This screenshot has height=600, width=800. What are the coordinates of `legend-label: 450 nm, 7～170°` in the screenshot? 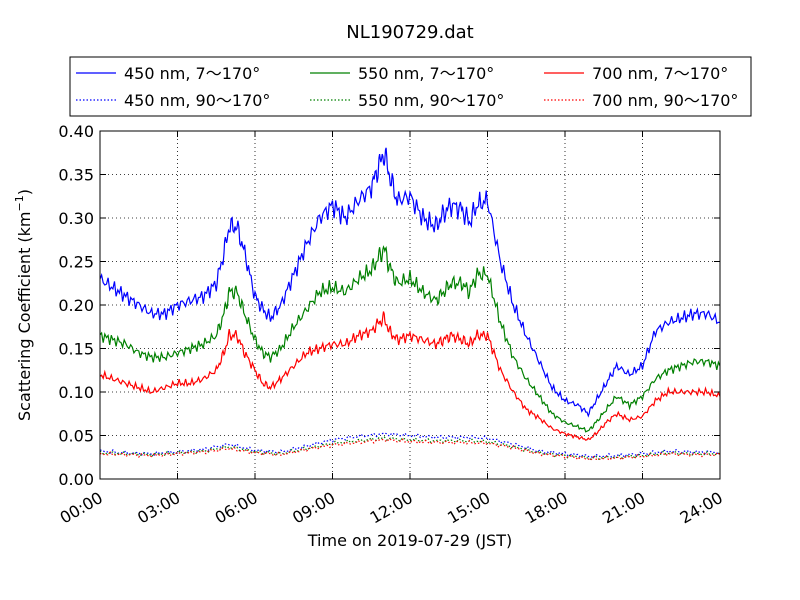 It's located at (192, 73).